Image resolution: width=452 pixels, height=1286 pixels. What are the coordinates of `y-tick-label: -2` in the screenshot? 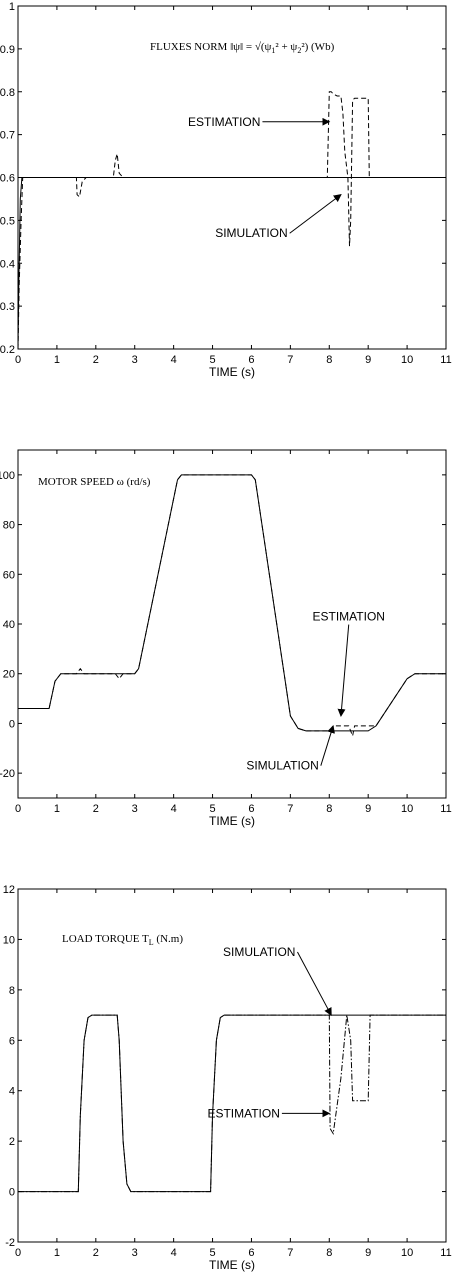 It's located at (10, 1243).